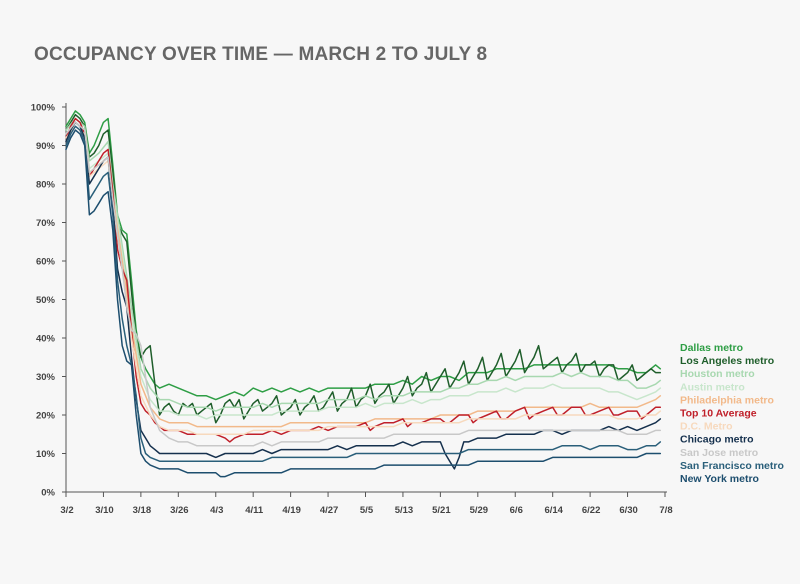 This screenshot has width=800, height=584. I want to click on legend-entry: San Jose metro, so click(719, 453).